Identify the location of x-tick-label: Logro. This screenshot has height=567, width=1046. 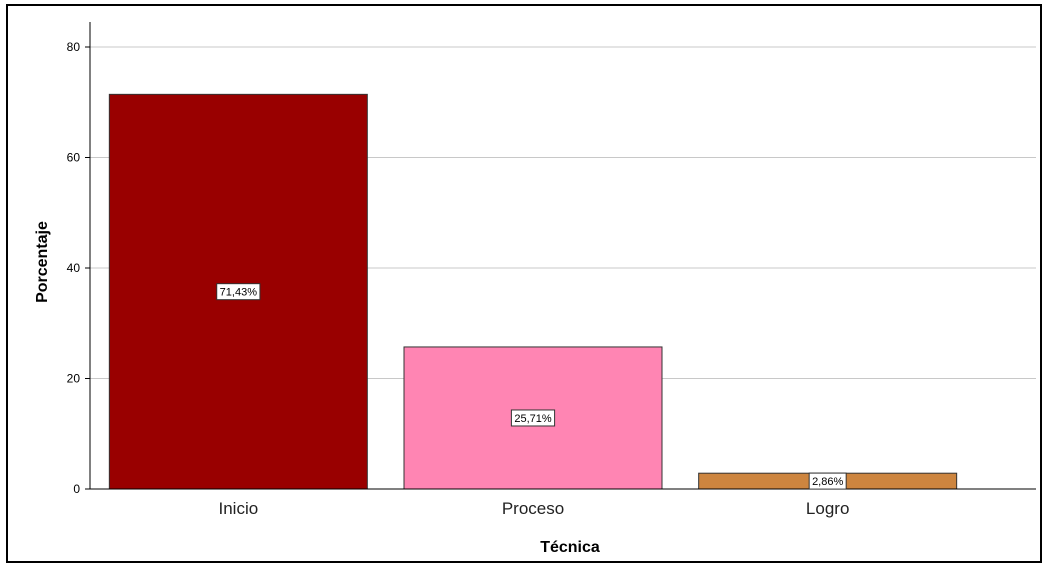
(827, 508).